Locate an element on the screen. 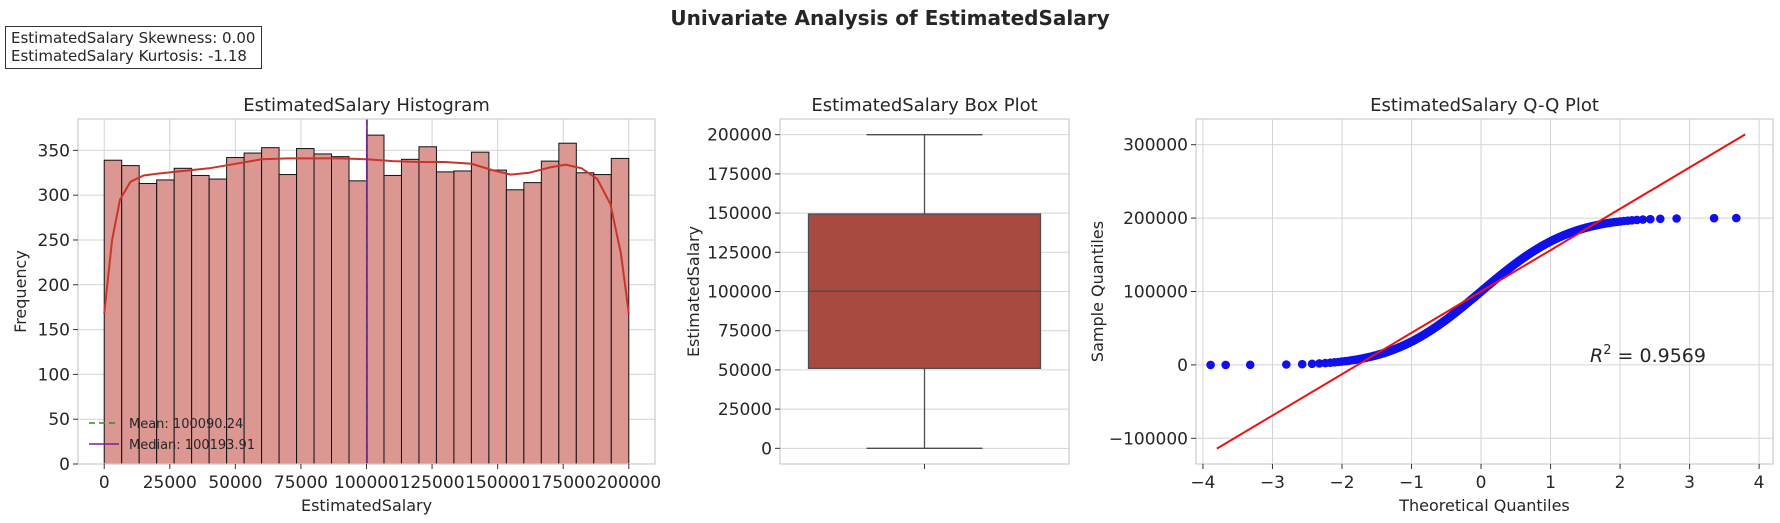  y-tick-label: 50 is located at coordinates (59, 420).